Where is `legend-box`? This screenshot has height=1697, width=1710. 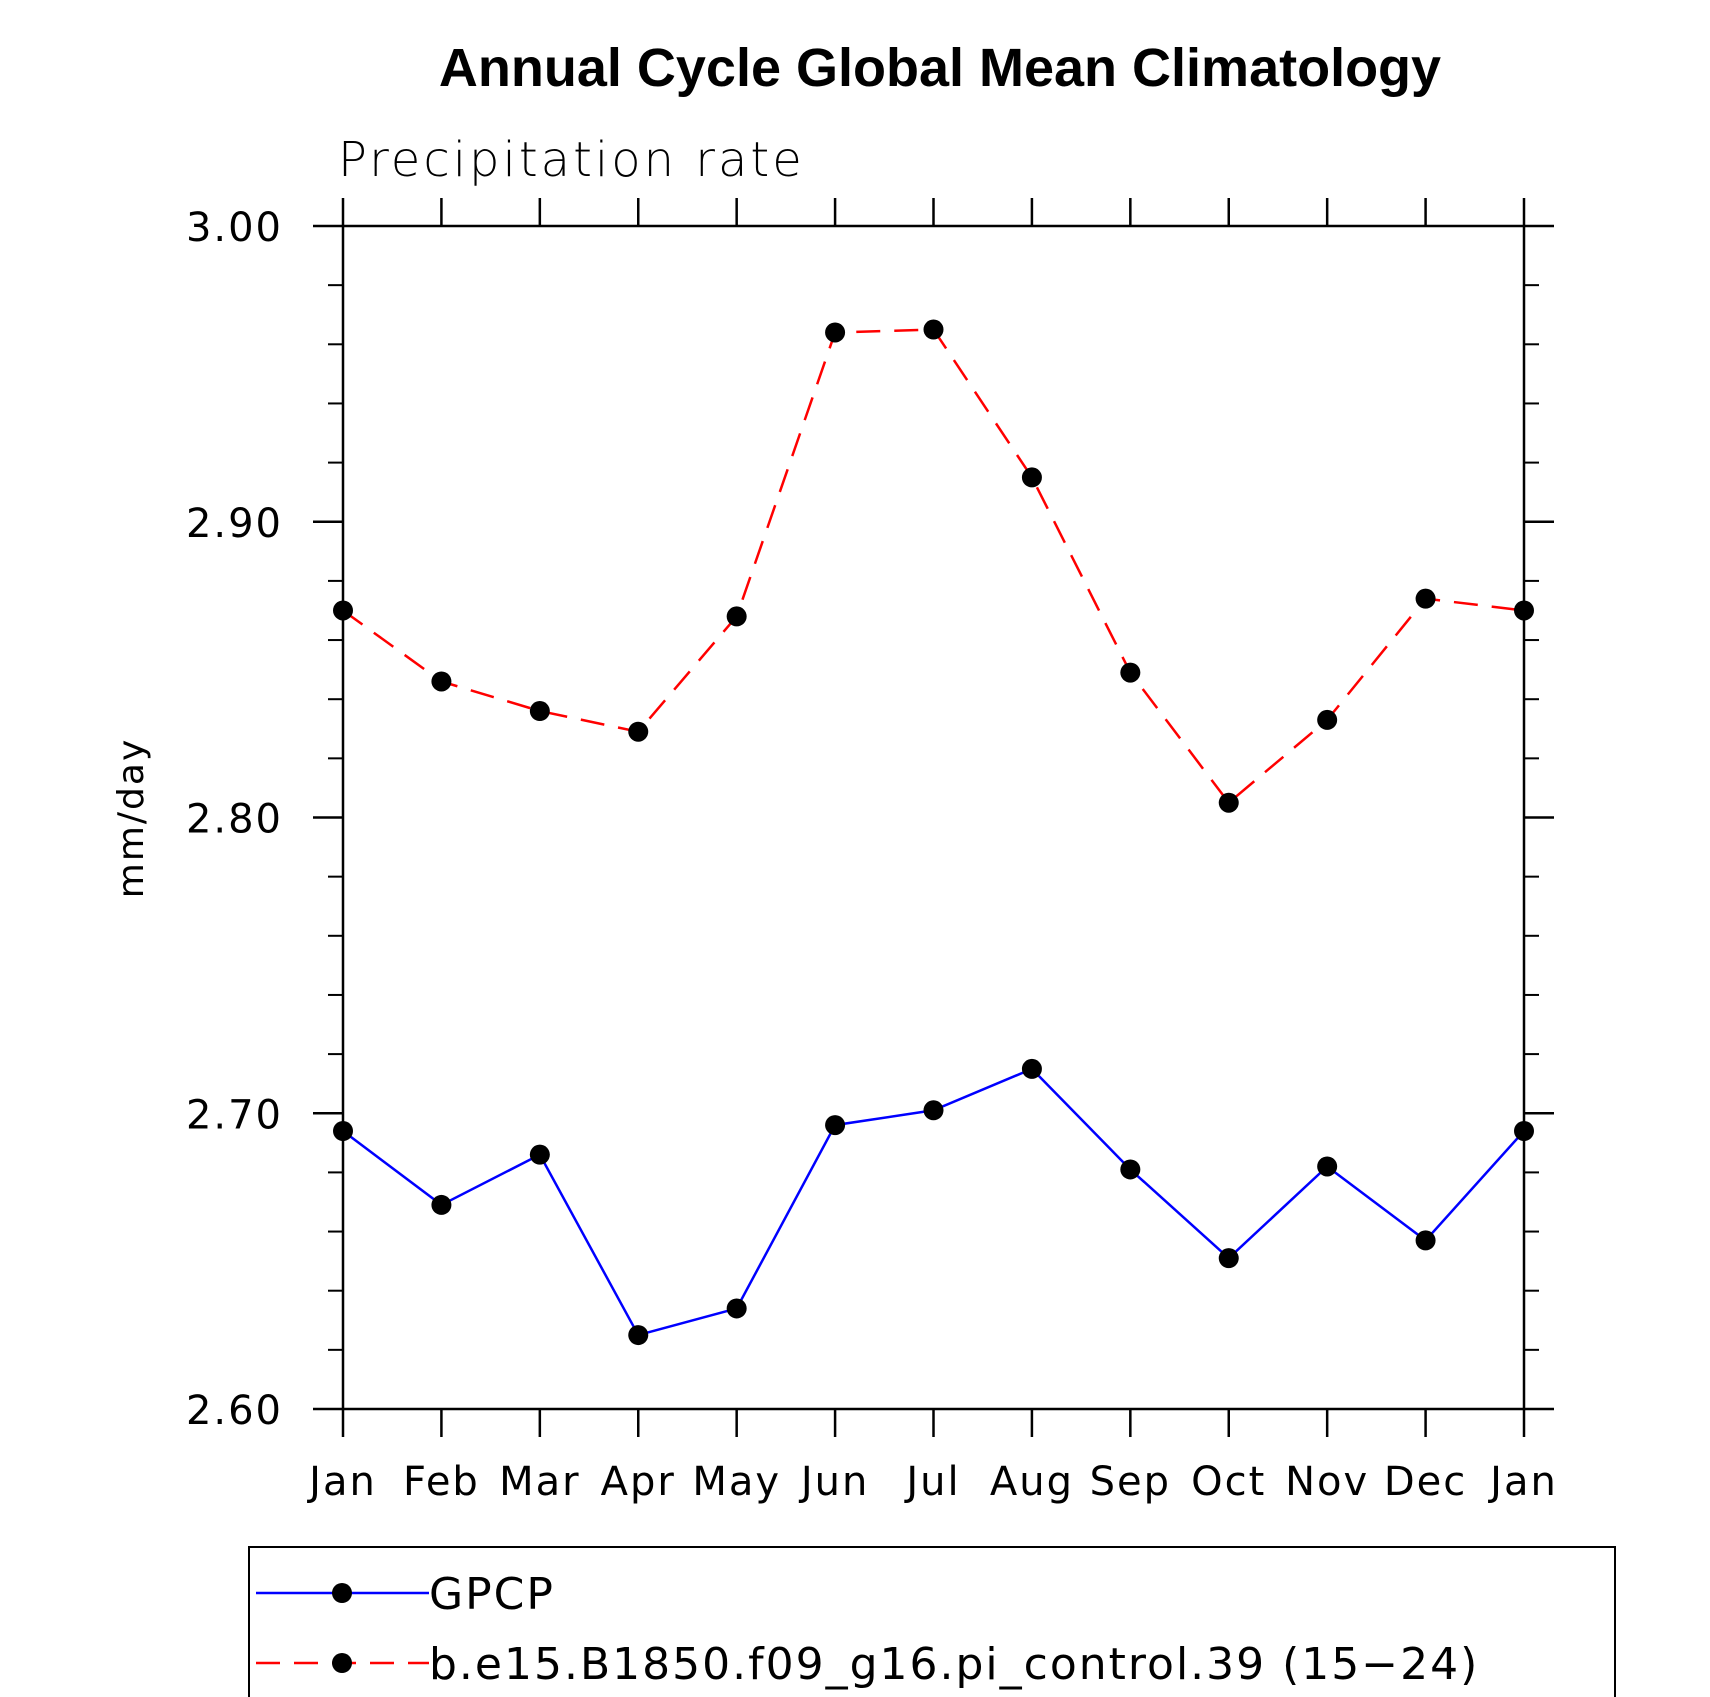
legend-box is located at coordinates (932, 1621).